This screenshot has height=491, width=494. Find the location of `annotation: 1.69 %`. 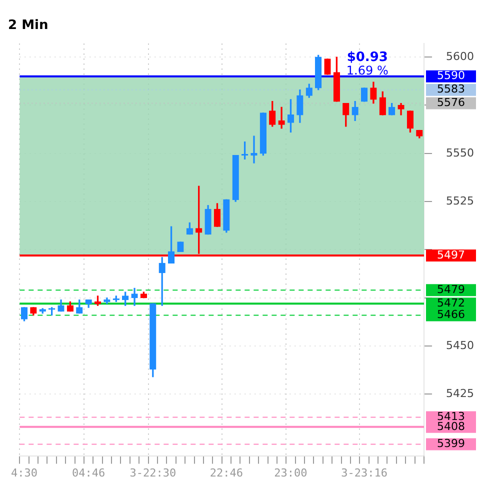

annotation: 1.69 % is located at coordinates (367, 71).